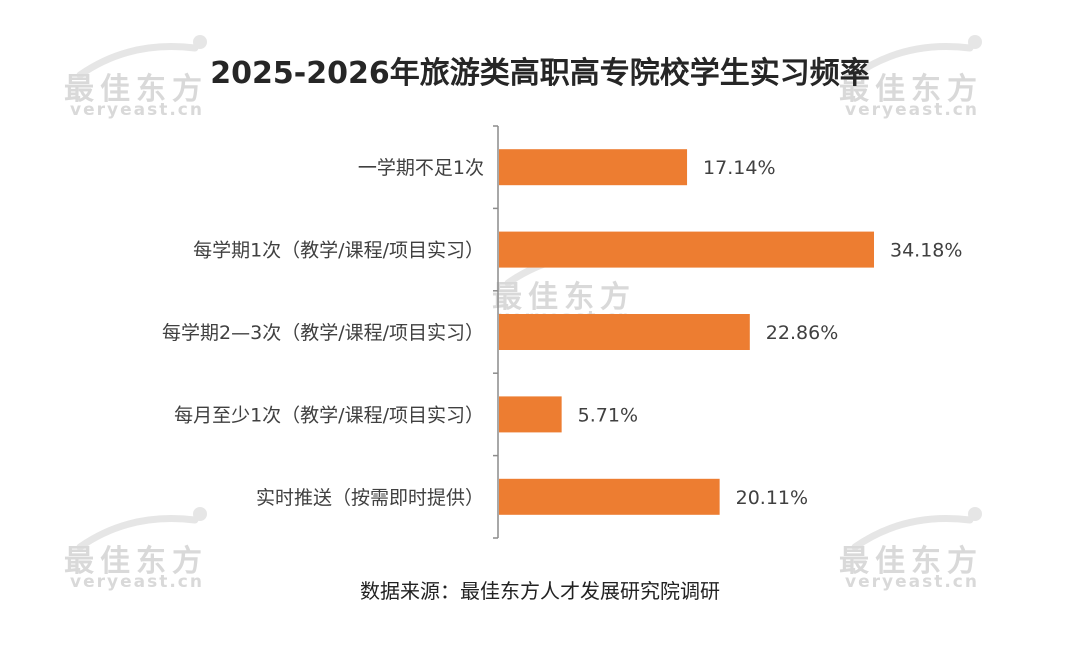 Image resolution: width=1080 pixels, height=647 pixels. What do you see at coordinates (739, 168) in the screenshot?
I see `data-label: 17.14%` at bounding box center [739, 168].